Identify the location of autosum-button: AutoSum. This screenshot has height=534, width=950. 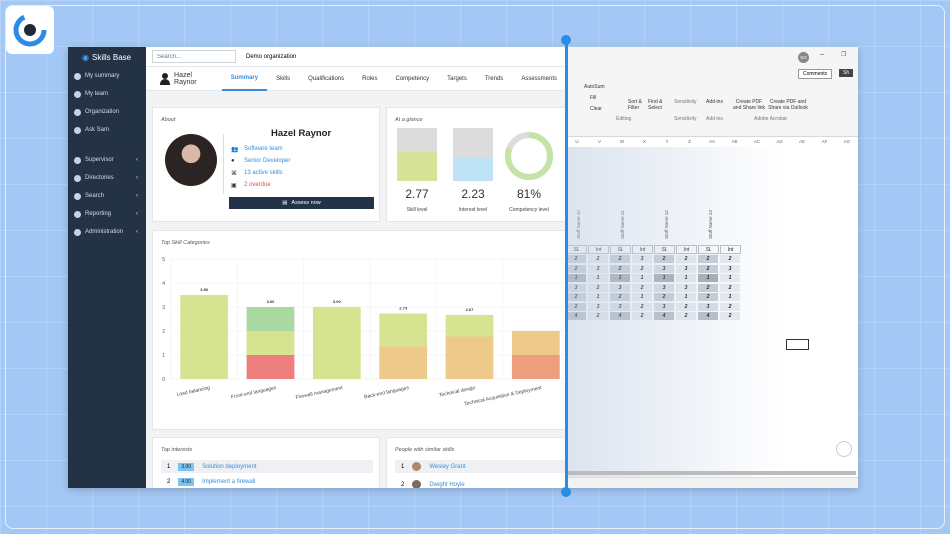
(594, 87).